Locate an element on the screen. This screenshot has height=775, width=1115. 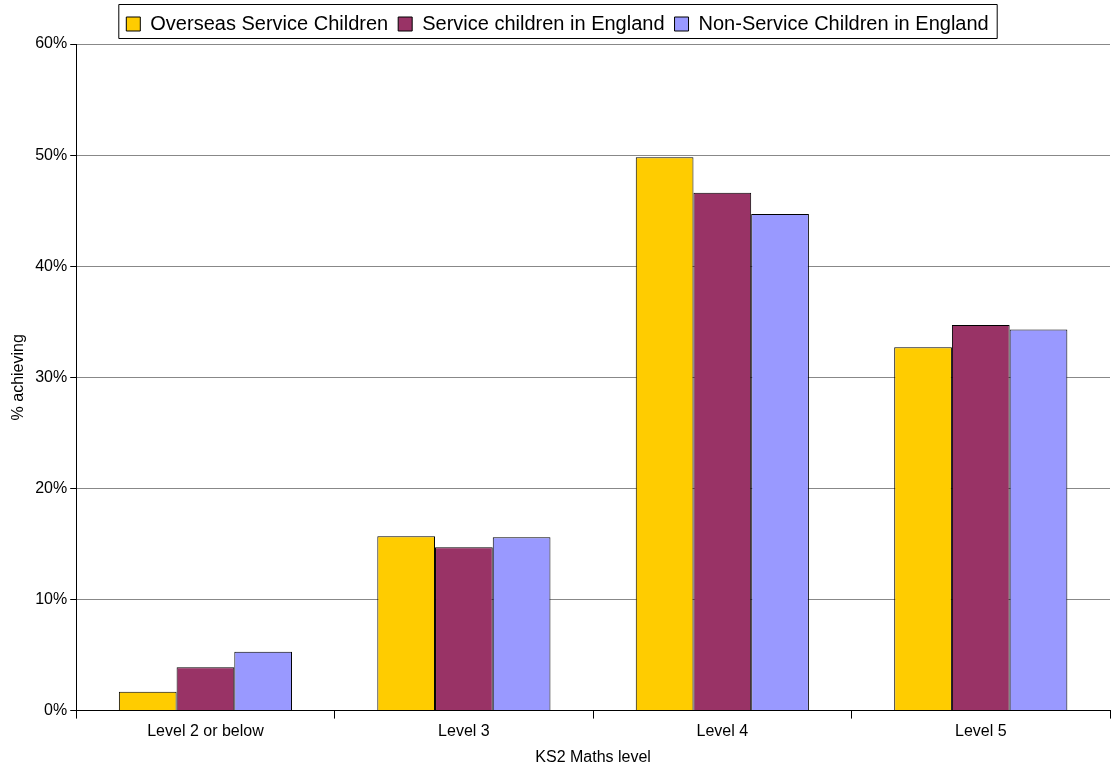
x-tick-label: Level 5 is located at coordinates (980, 730).